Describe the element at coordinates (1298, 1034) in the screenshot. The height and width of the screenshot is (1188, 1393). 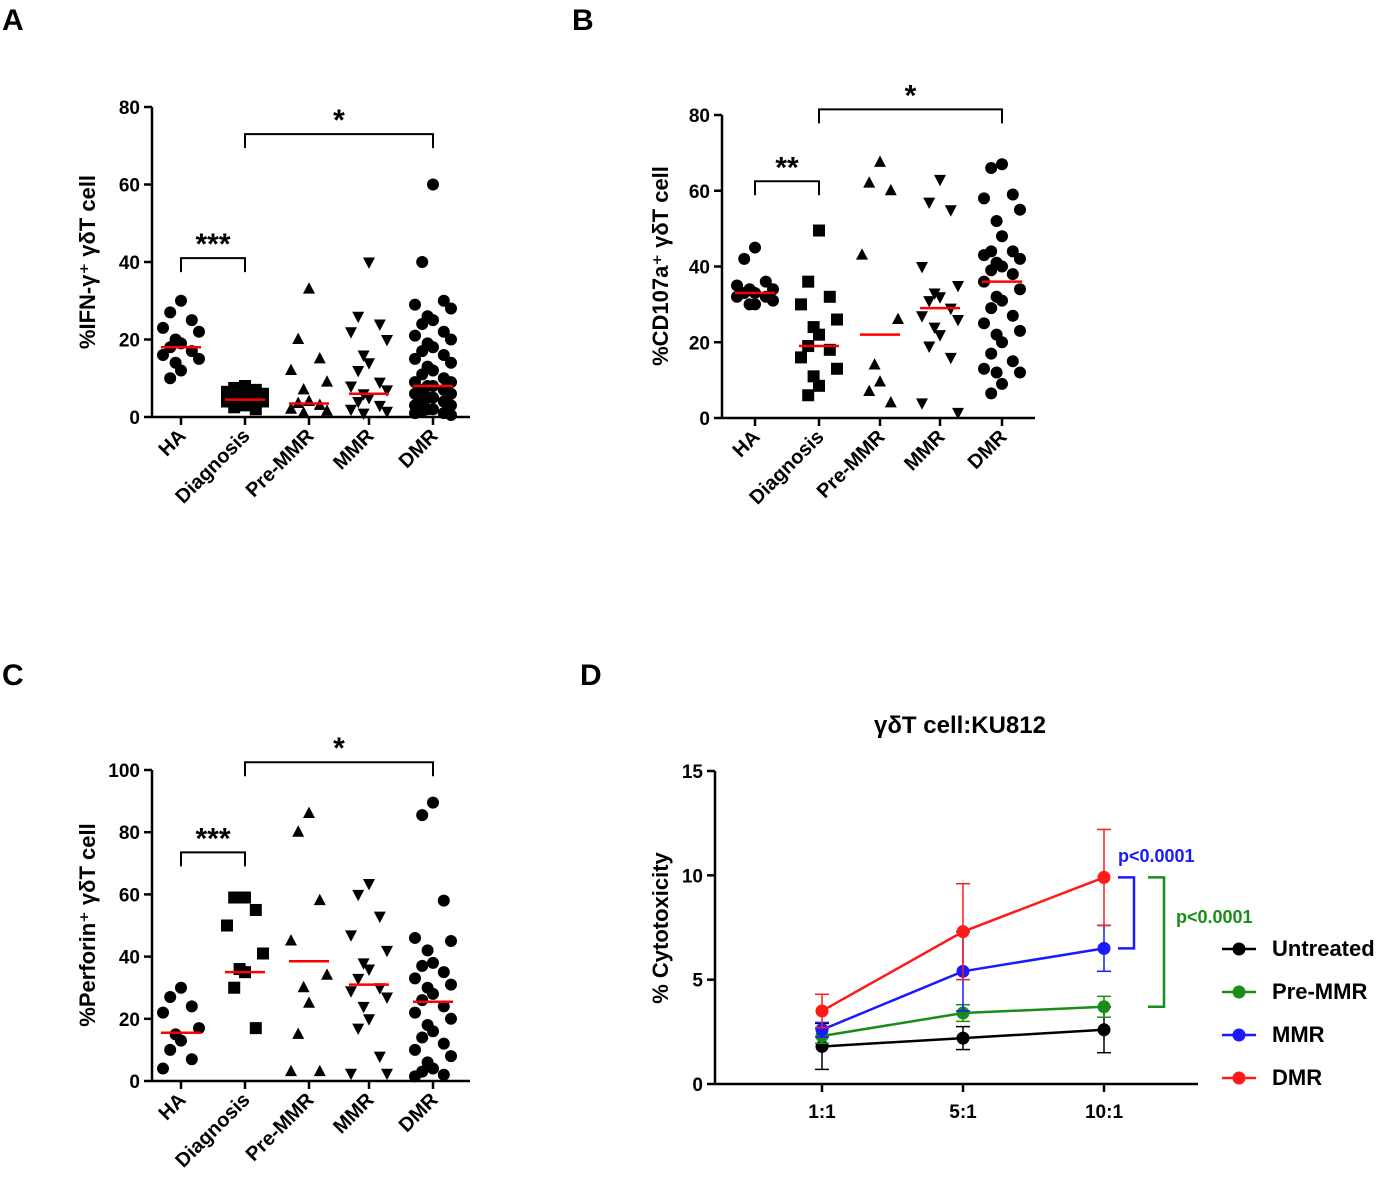
I see `legend-label: MMR` at that location.